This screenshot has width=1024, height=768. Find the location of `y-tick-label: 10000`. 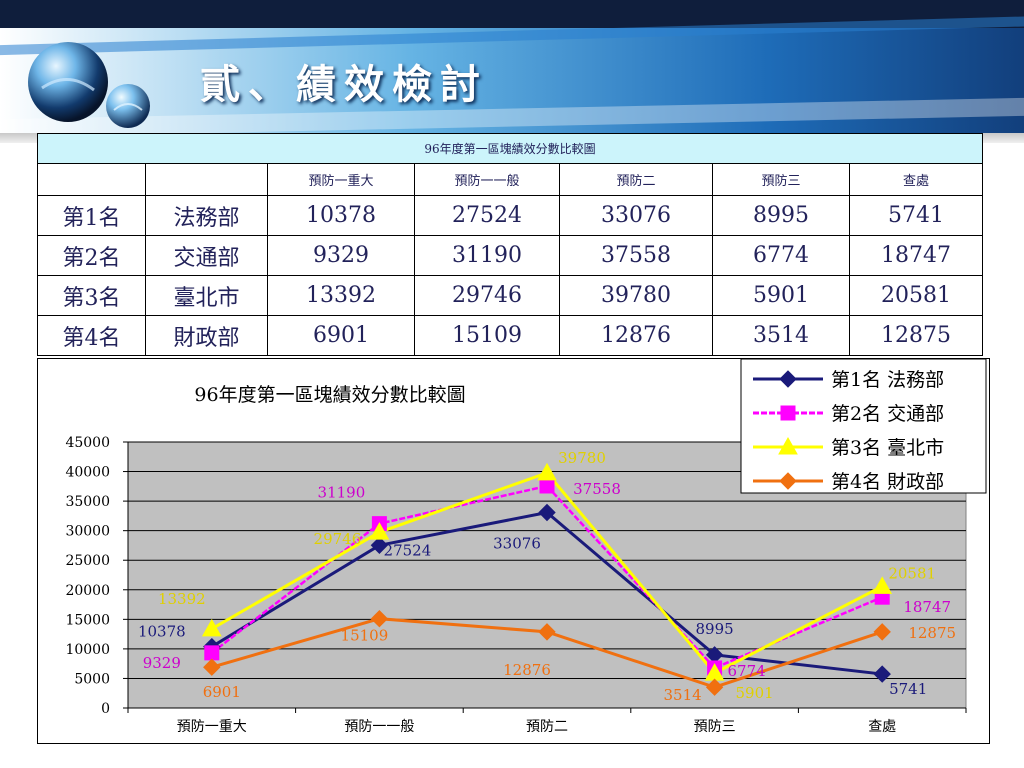

y-tick-label: 10000 is located at coordinates (87, 650).